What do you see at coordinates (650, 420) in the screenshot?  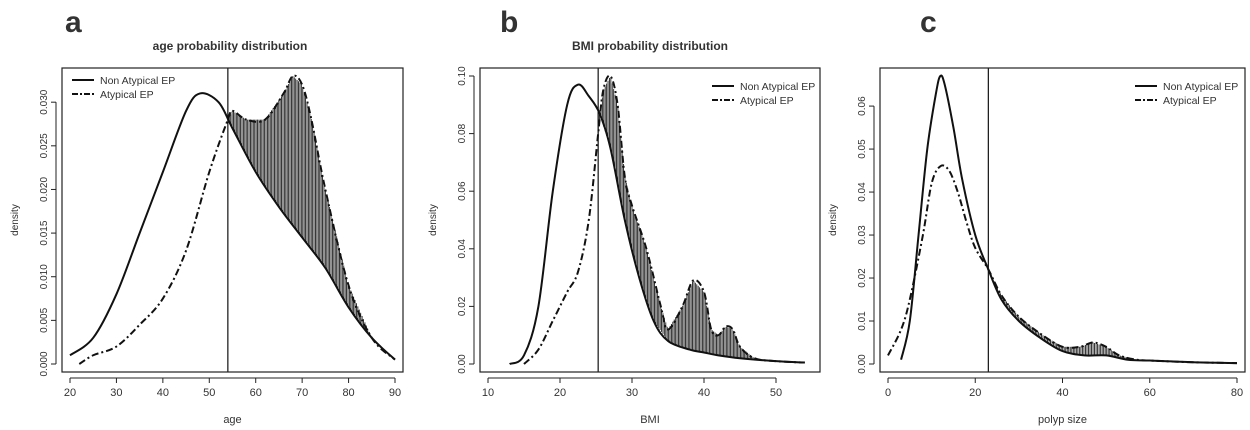 I see `x-axis-label-b: BMI` at bounding box center [650, 420].